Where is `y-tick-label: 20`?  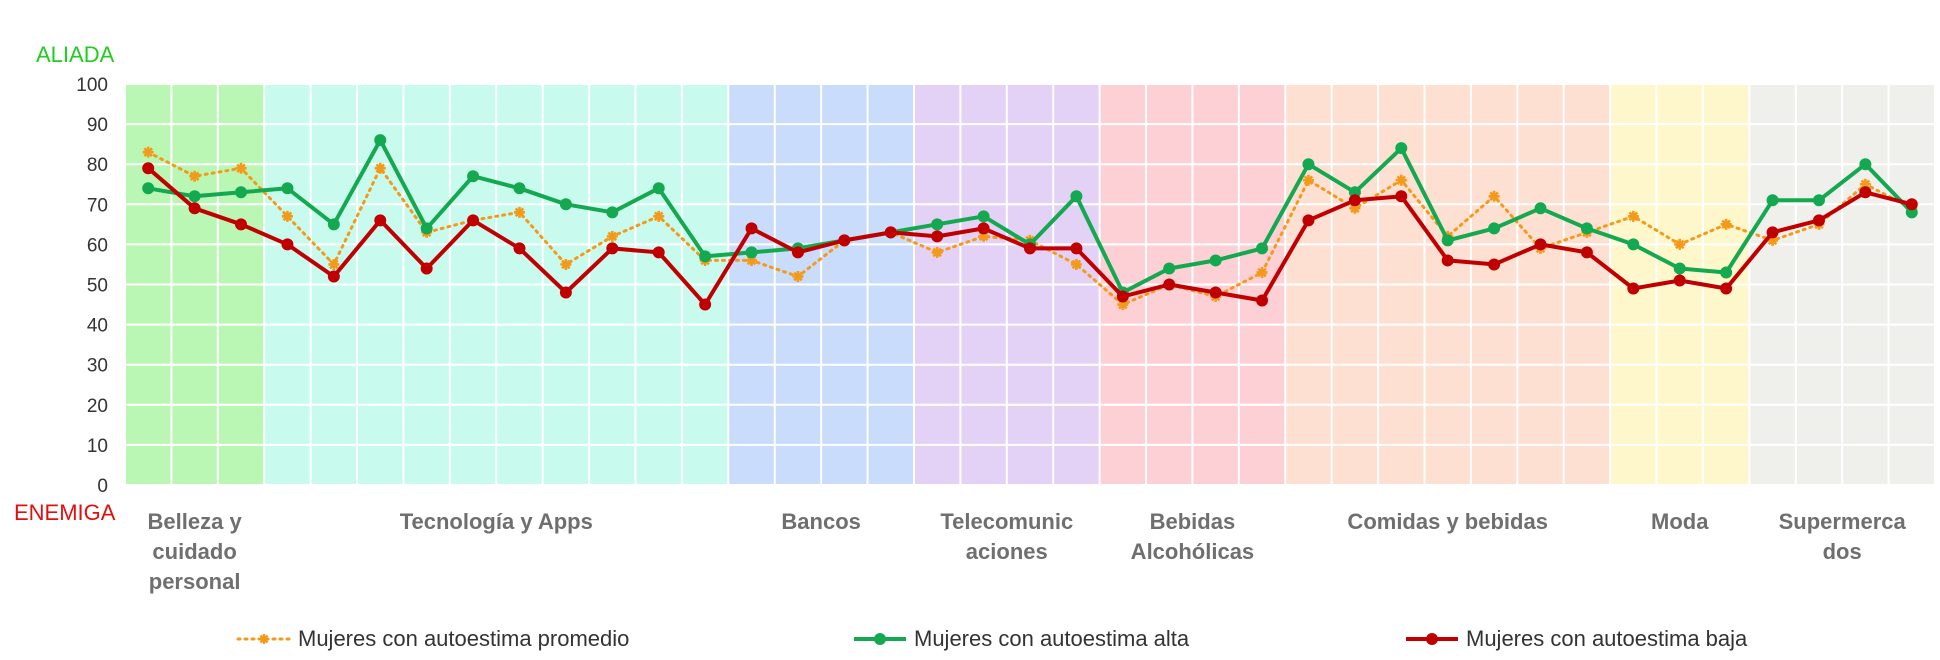
y-tick-label: 20 is located at coordinates (97, 406).